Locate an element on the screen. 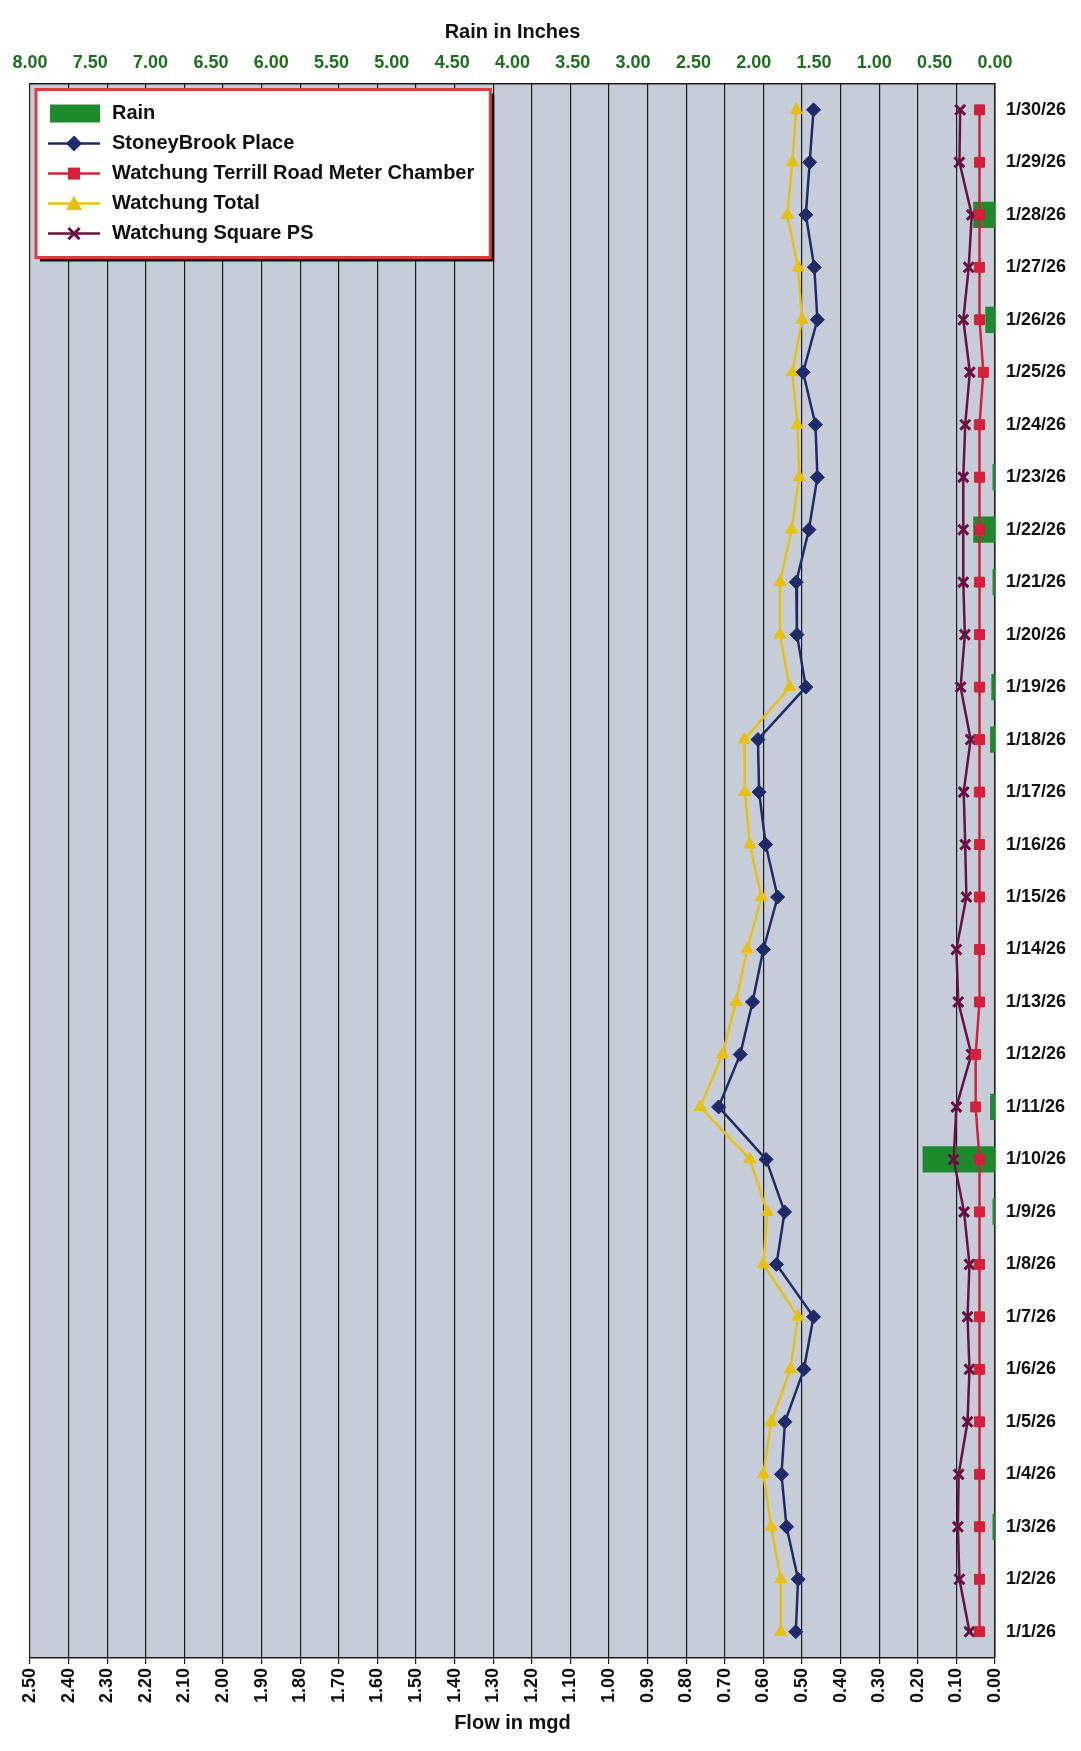 The height and width of the screenshot is (1751, 1081). x2-tick-label: 1.00 is located at coordinates (874, 61).